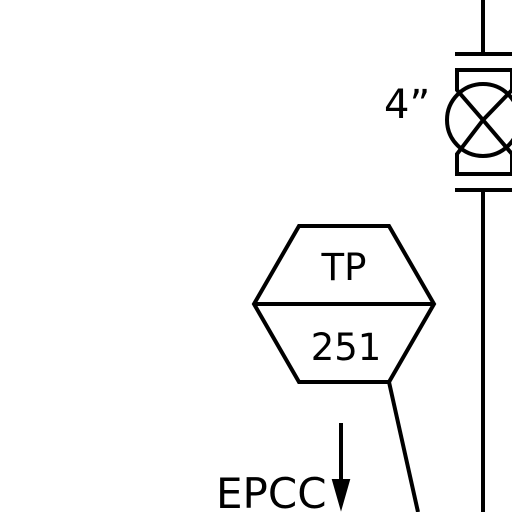 Image resolution: width=512 pixels, height=512 pixels. What do you see at coordinates (346, 347) in the screenshot?
I see `instrument-tag-number: 251` at bounding box center [346, 347].